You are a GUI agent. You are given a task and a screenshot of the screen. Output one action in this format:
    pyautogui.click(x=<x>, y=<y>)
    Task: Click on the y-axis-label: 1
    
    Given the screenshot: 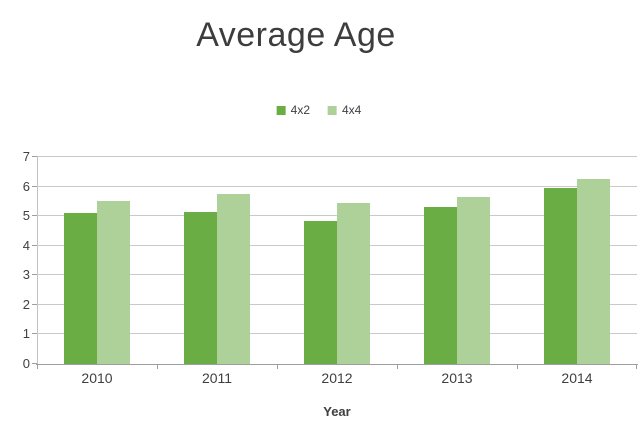 What is the action you would take?
    pyautogui.click(x=26, y=334)
    